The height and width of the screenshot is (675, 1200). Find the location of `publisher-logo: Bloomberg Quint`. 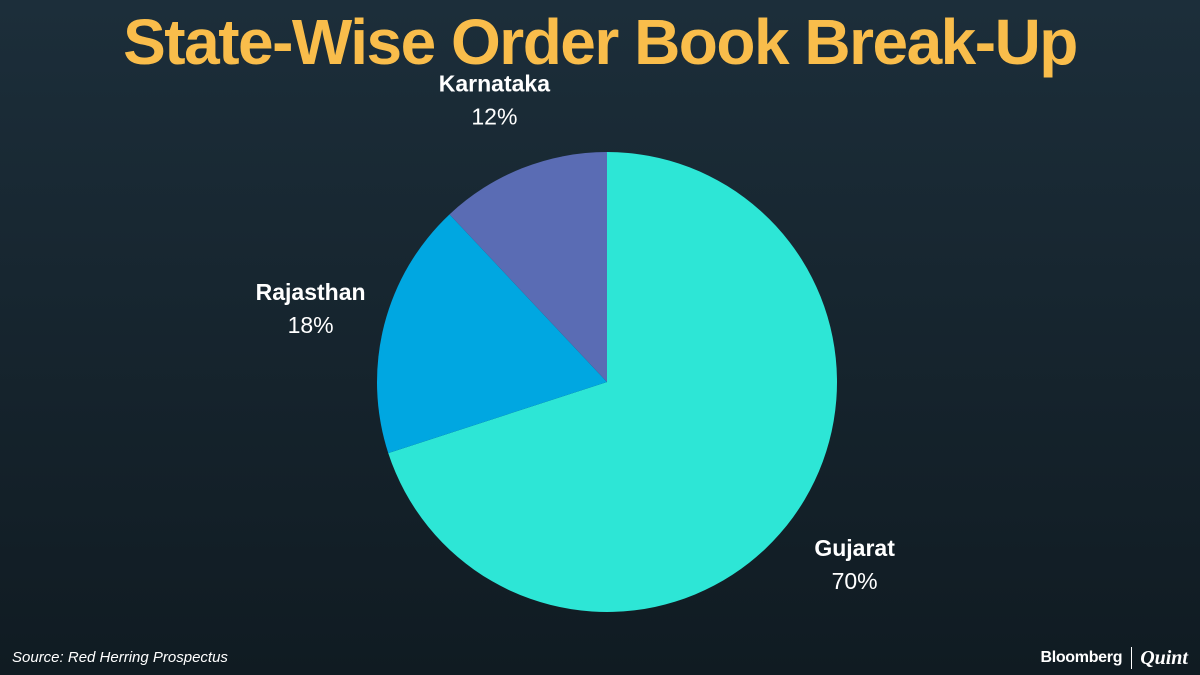

publisher-logo: Bloomberg Quint is located at coordinates (1114, 658).